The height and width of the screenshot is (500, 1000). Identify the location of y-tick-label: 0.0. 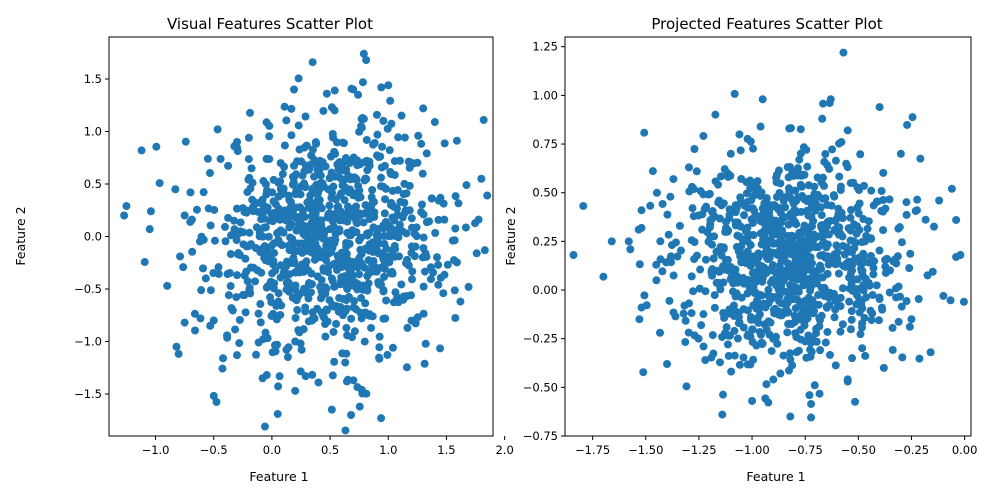
(93, 237).